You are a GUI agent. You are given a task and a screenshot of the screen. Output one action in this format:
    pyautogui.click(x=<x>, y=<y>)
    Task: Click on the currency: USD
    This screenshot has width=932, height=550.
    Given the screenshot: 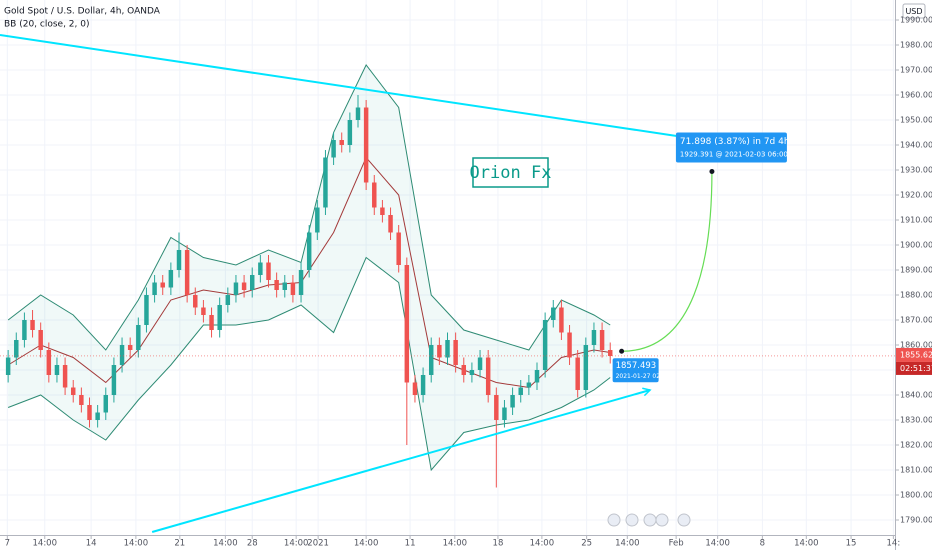 What is the action you would take?
    pyautogui.click(x=913, y=11)
    